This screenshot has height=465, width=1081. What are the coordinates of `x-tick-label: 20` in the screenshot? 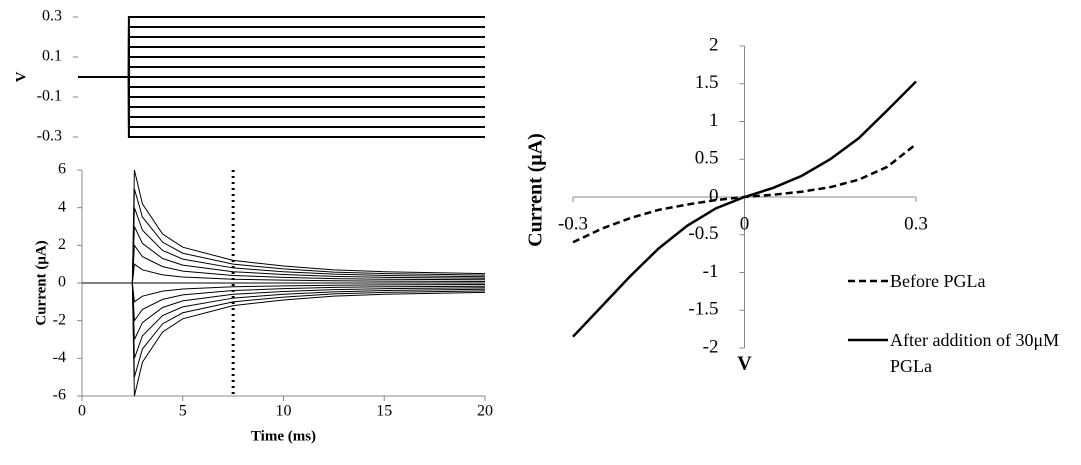 It's located at (485, 411).